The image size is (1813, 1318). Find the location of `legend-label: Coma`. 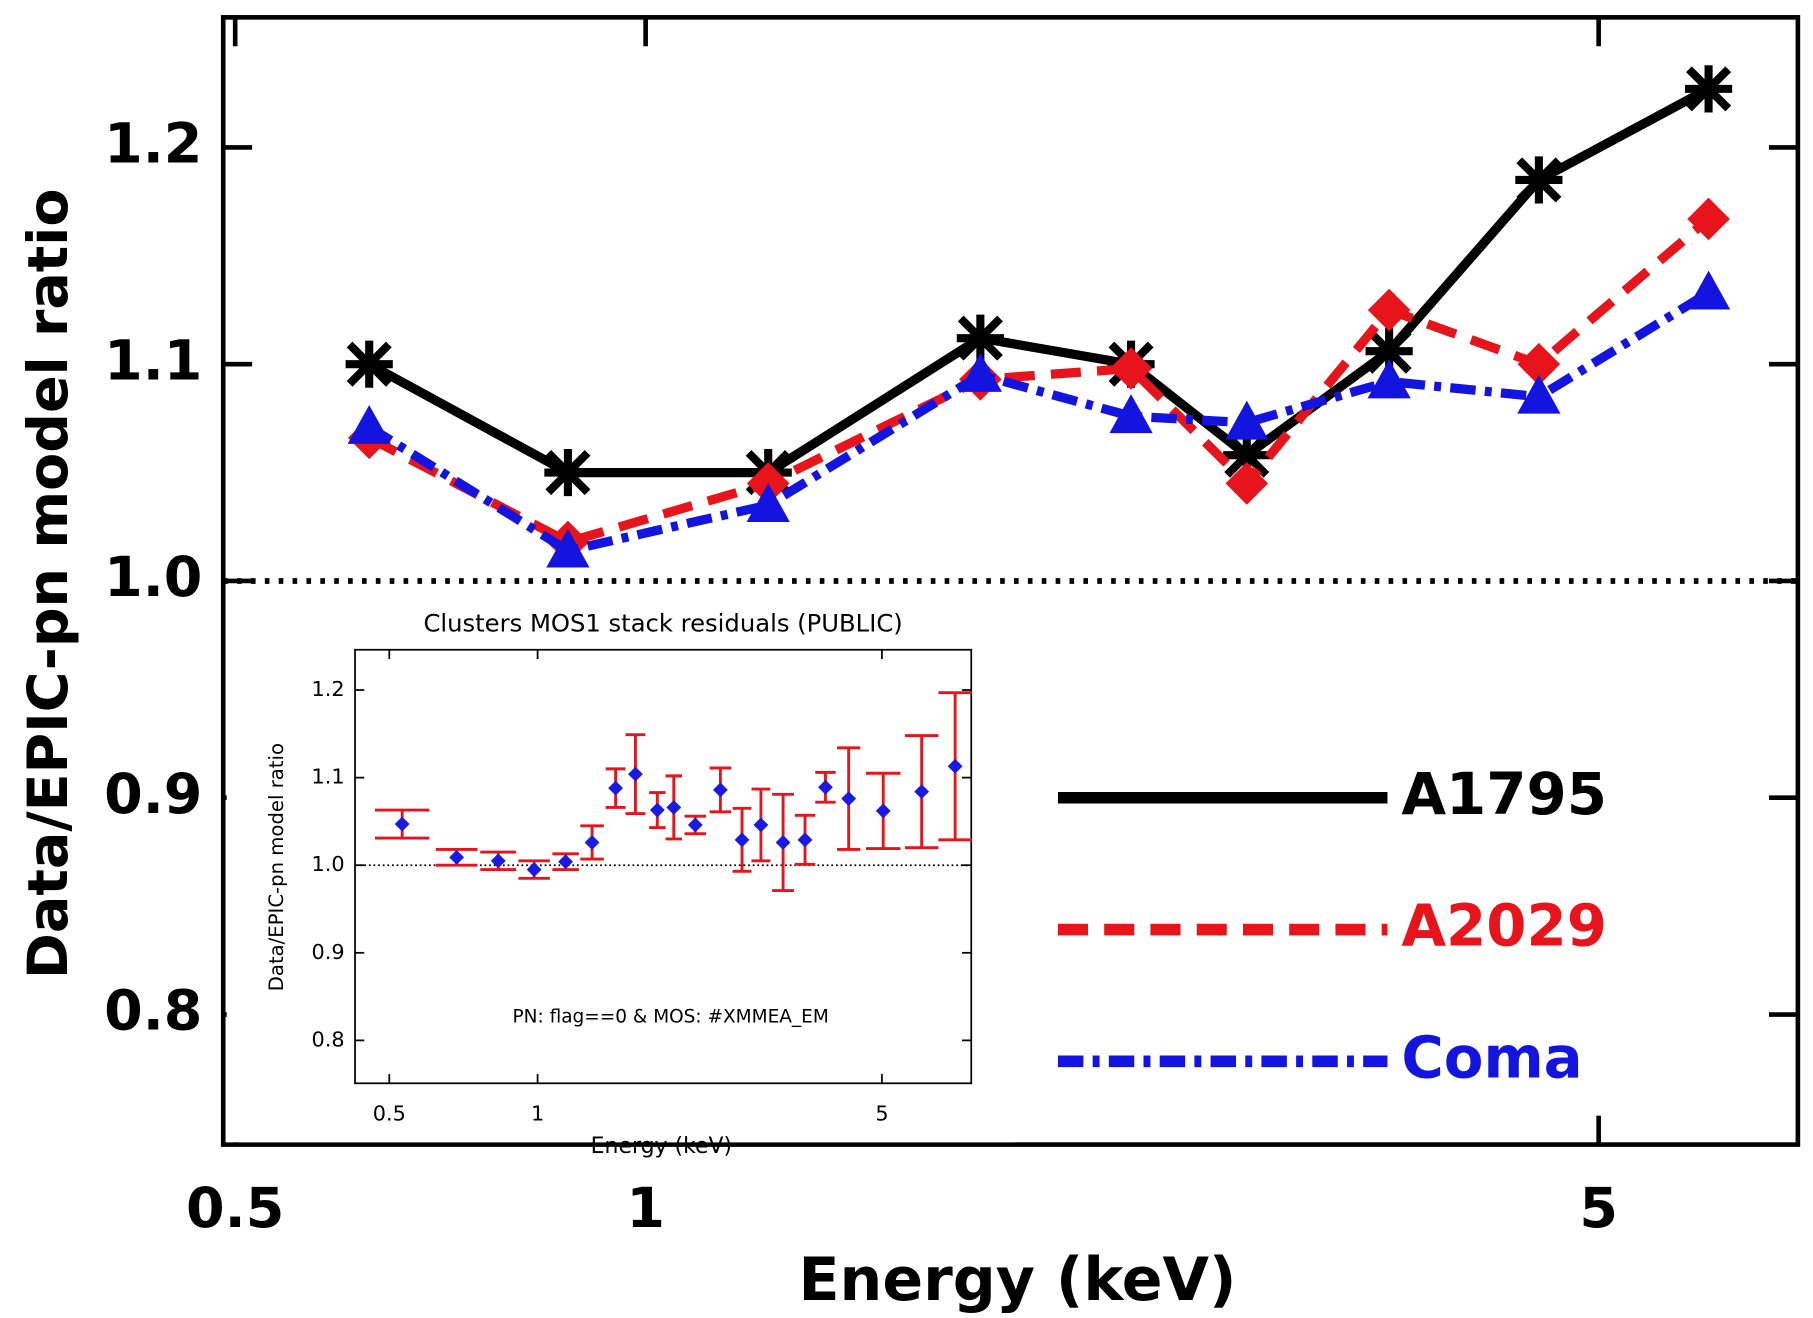

legend-label: Coma is located at coordinates (1491, 1057).